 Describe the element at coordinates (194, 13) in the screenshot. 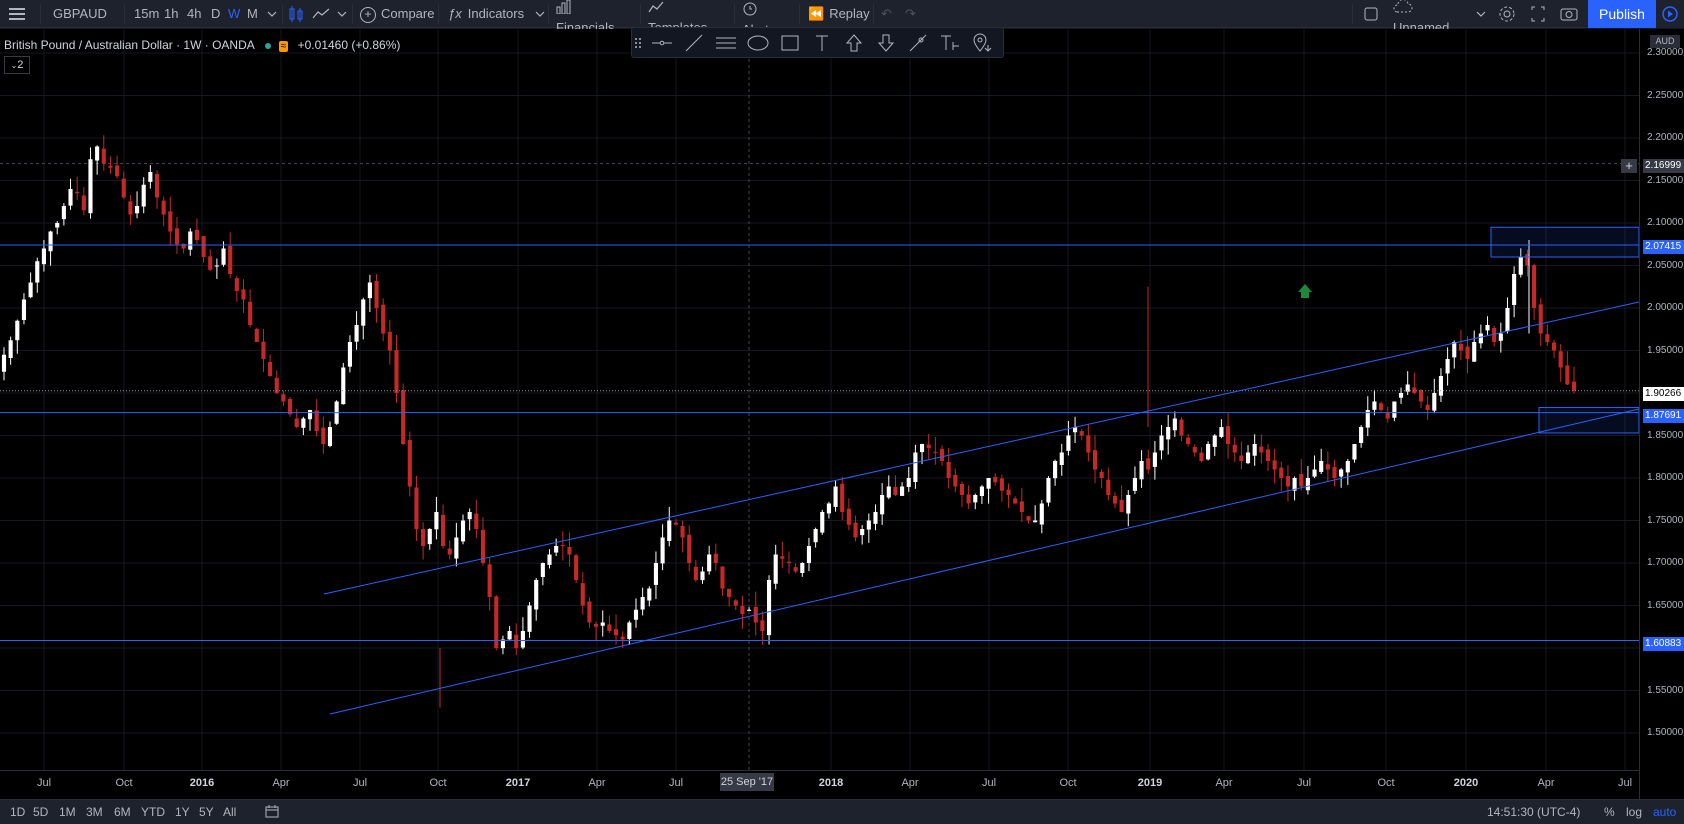

I see `interval-4h: 4h` at that location.